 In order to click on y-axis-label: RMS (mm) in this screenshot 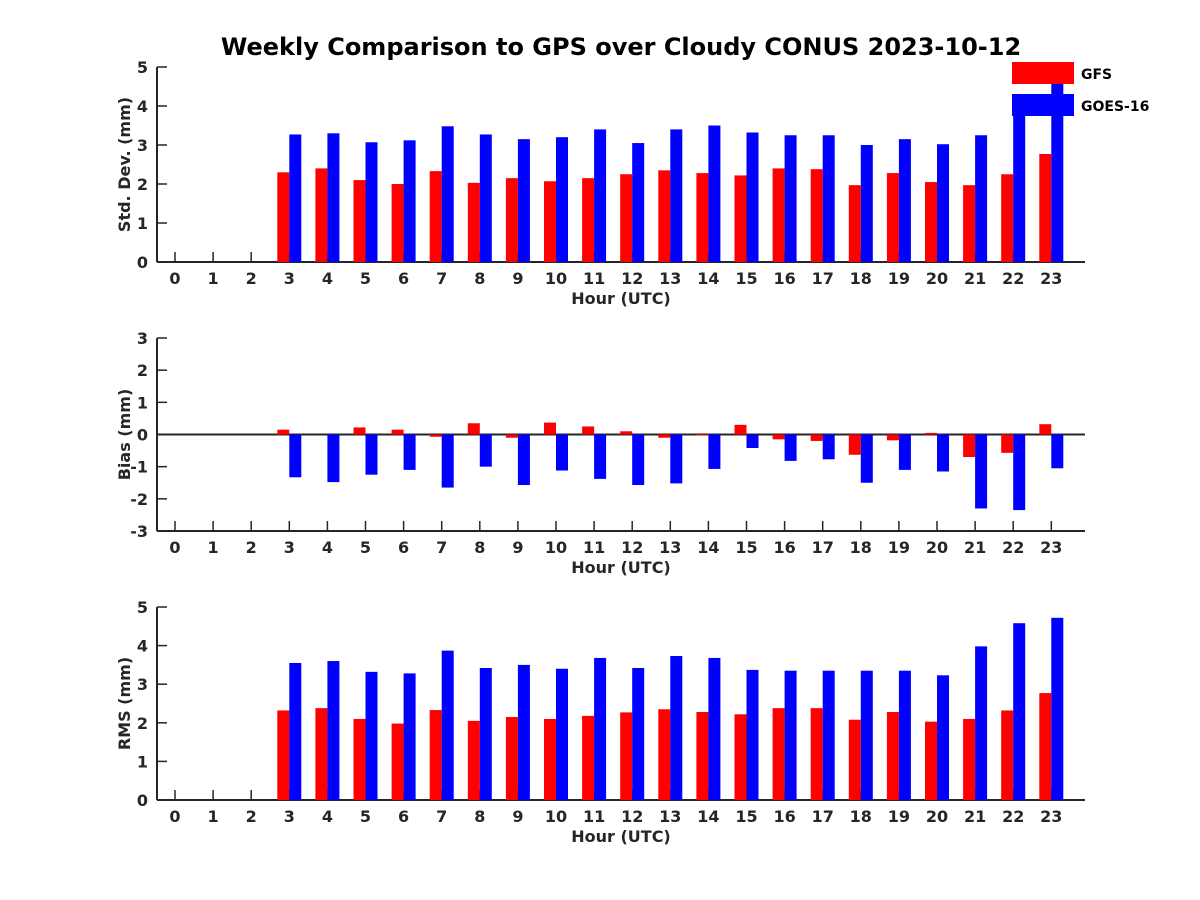, I will do `click(124, 703)`.